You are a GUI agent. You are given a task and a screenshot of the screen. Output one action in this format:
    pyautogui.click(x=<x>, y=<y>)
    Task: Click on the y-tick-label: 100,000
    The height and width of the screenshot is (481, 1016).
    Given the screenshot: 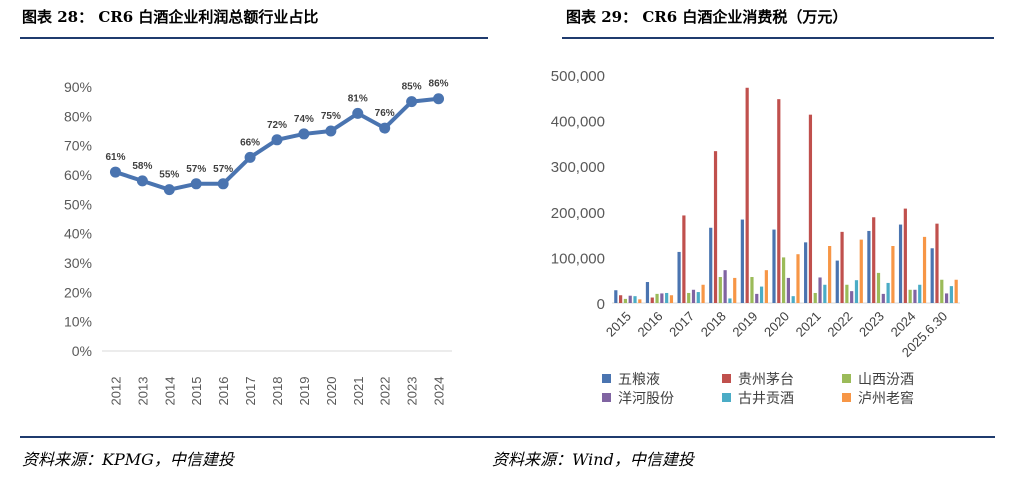 What is the action you would take?
    pyautogui.click(x=578, y=258)
    